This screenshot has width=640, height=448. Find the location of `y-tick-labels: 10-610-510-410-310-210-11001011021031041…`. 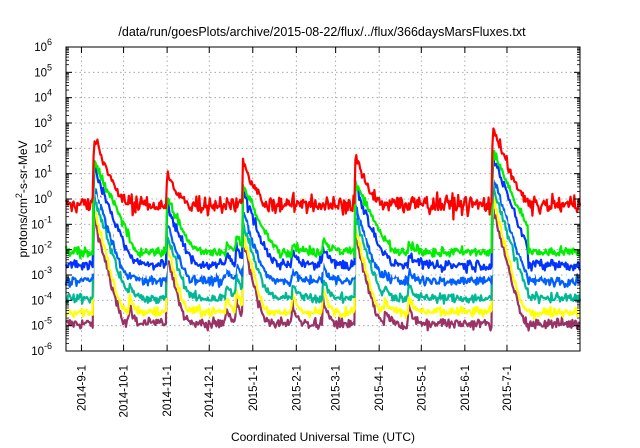

y-tick-labels: 10-610-510-410-310-210-11001011021031041… is located at coordinates (41, 197).